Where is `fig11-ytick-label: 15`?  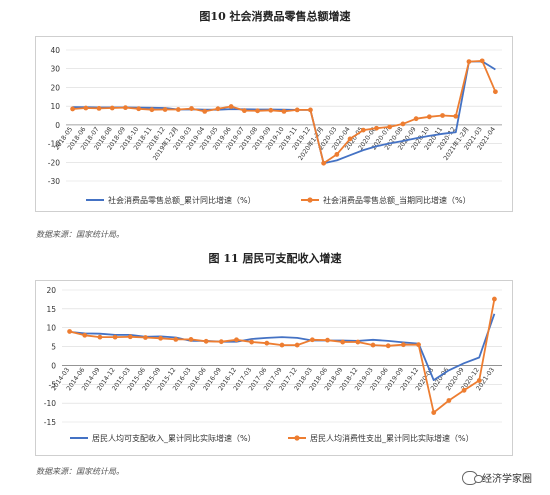 fig11-ytick-label: 15 is located at coordinates (51, 309).